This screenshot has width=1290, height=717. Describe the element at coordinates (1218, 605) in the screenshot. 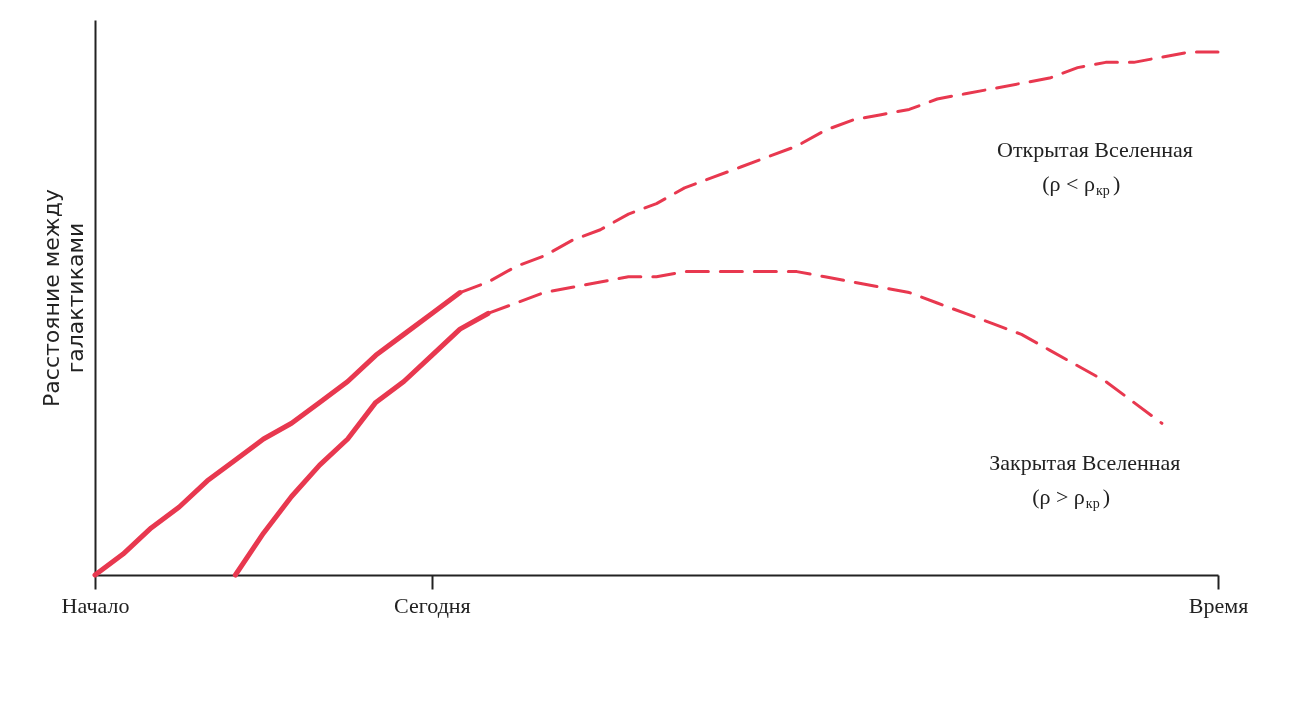

I see `x-tick-label: Время` at that location.